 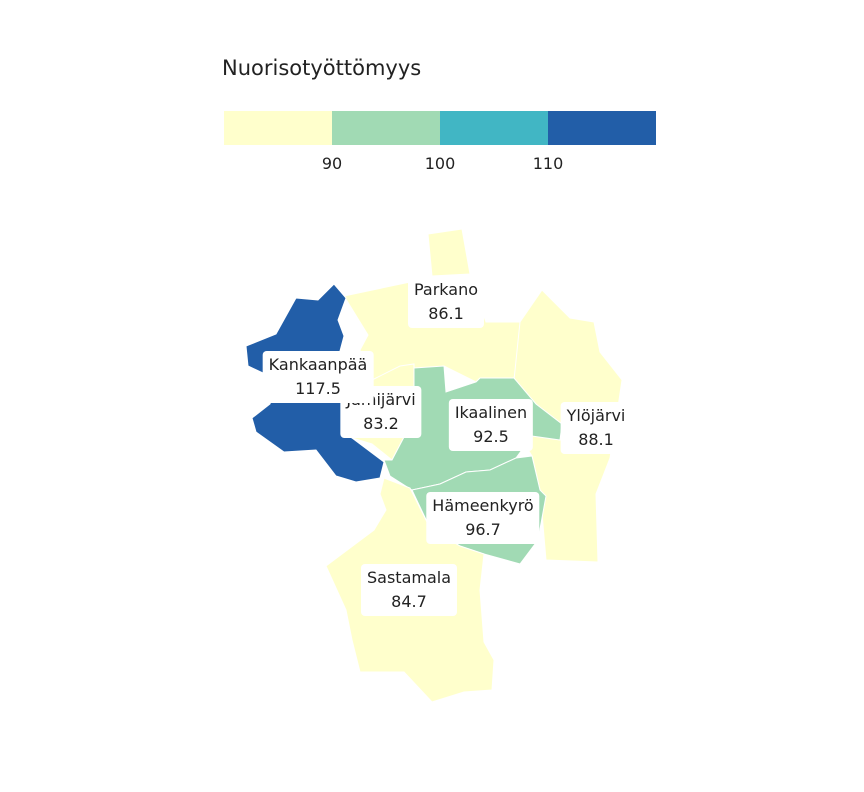 I want to click on region-value: 88.1, so click(x=596, y=439).